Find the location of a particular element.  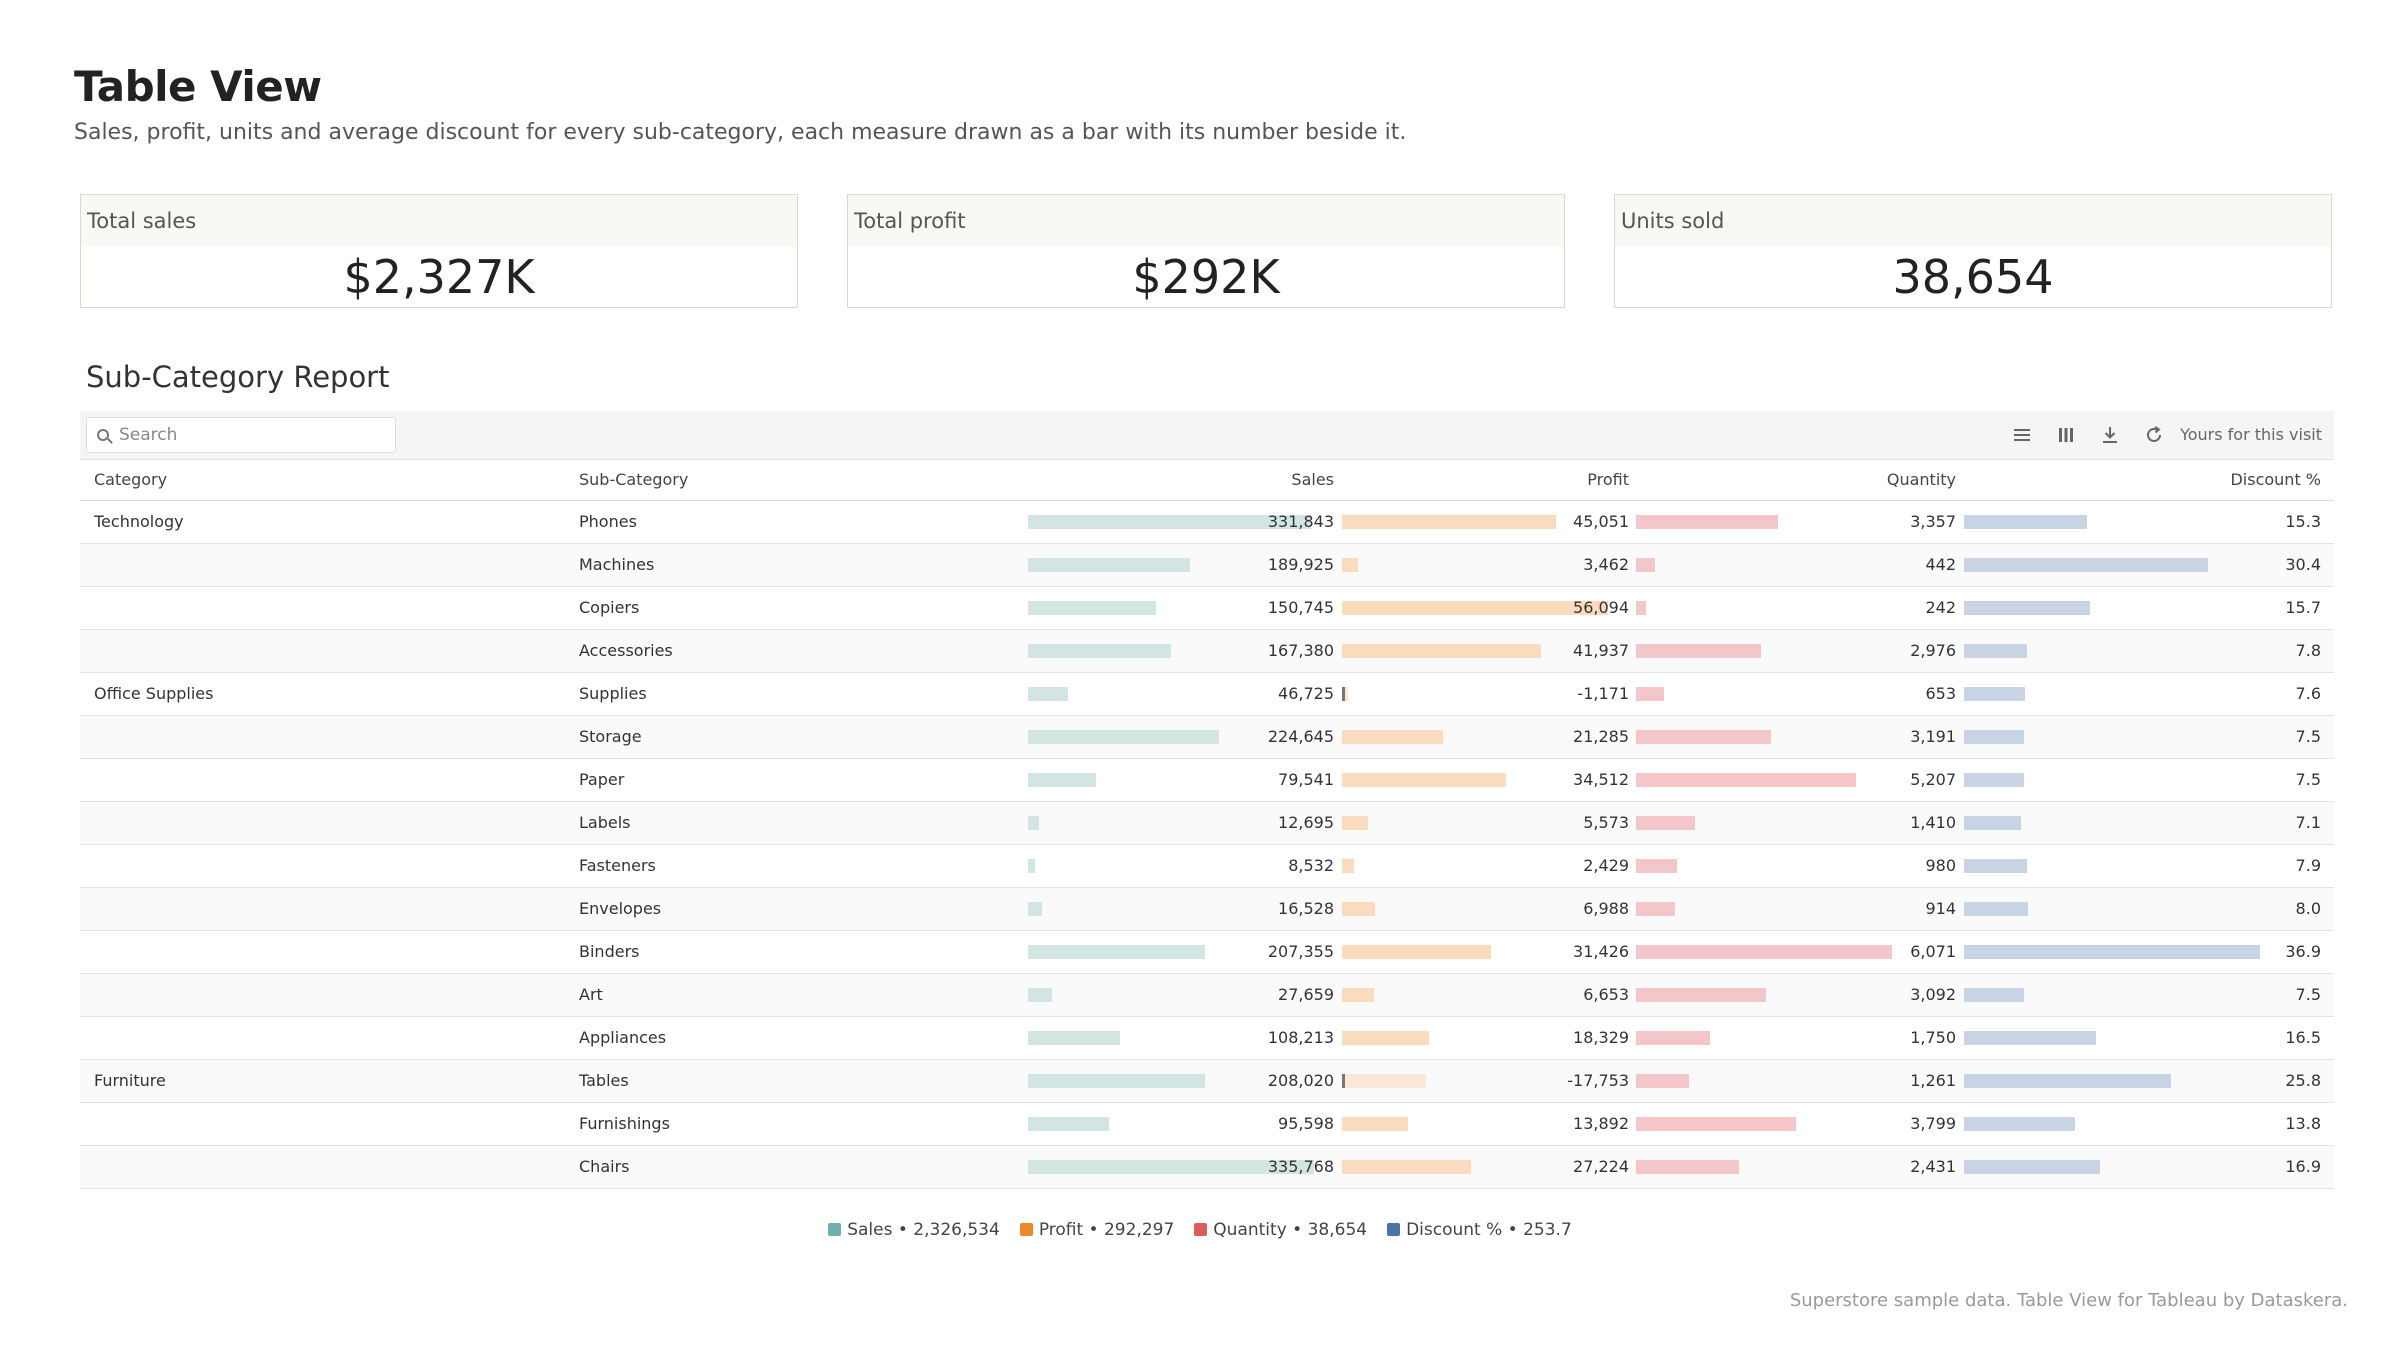

column-header-sales: Sales is located at coordinates (1312, 479).